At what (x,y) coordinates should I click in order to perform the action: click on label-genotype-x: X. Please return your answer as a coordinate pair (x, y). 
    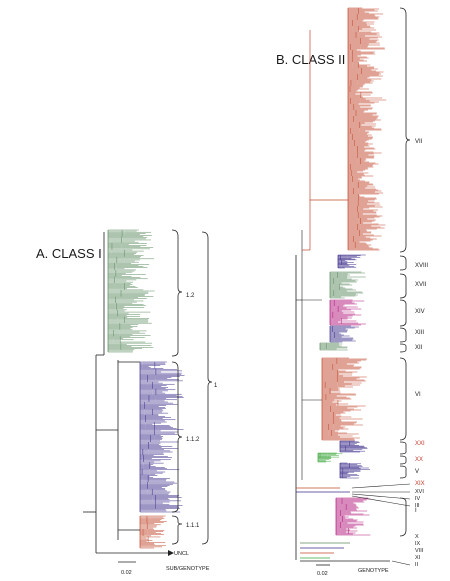
    Looking at the image, I should click on (417, 537).